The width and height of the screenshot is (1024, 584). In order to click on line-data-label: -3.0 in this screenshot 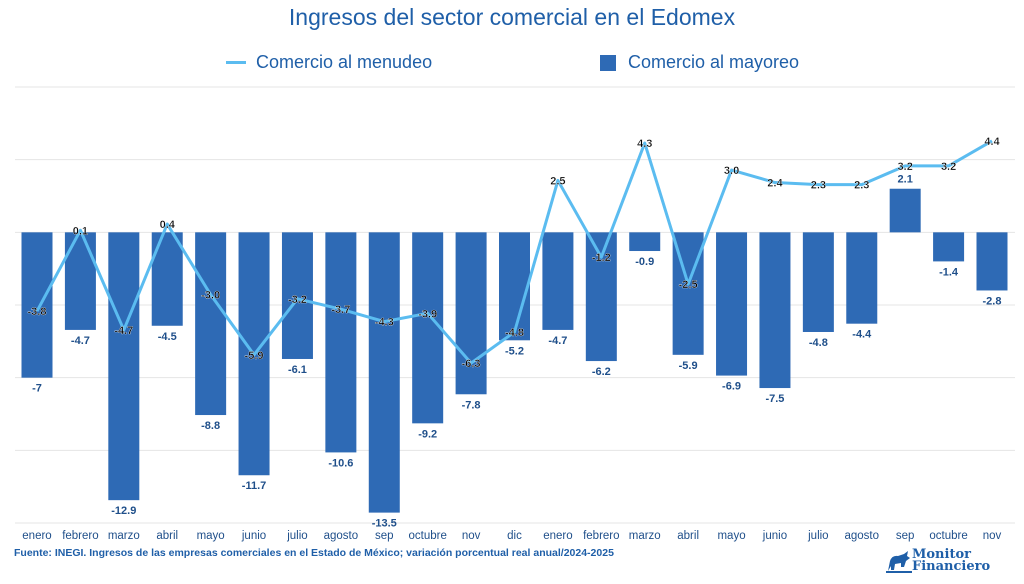, I will do `click(210, 296)`.